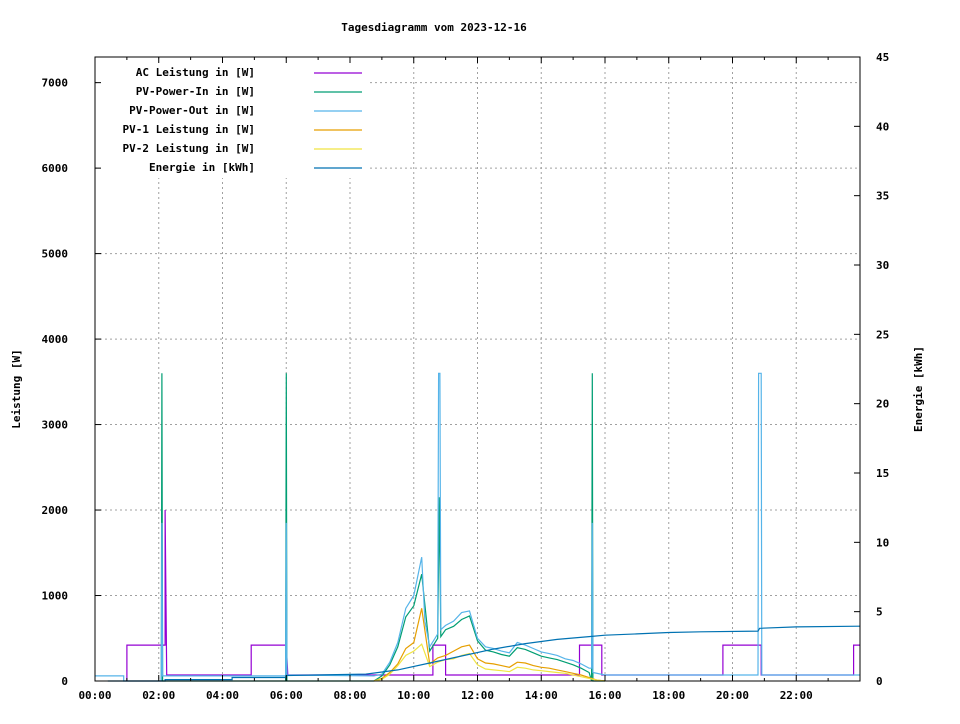 This screenshot has width=960, height=724. I want to click on x-tick-label: 20:00, so click(732, 695).